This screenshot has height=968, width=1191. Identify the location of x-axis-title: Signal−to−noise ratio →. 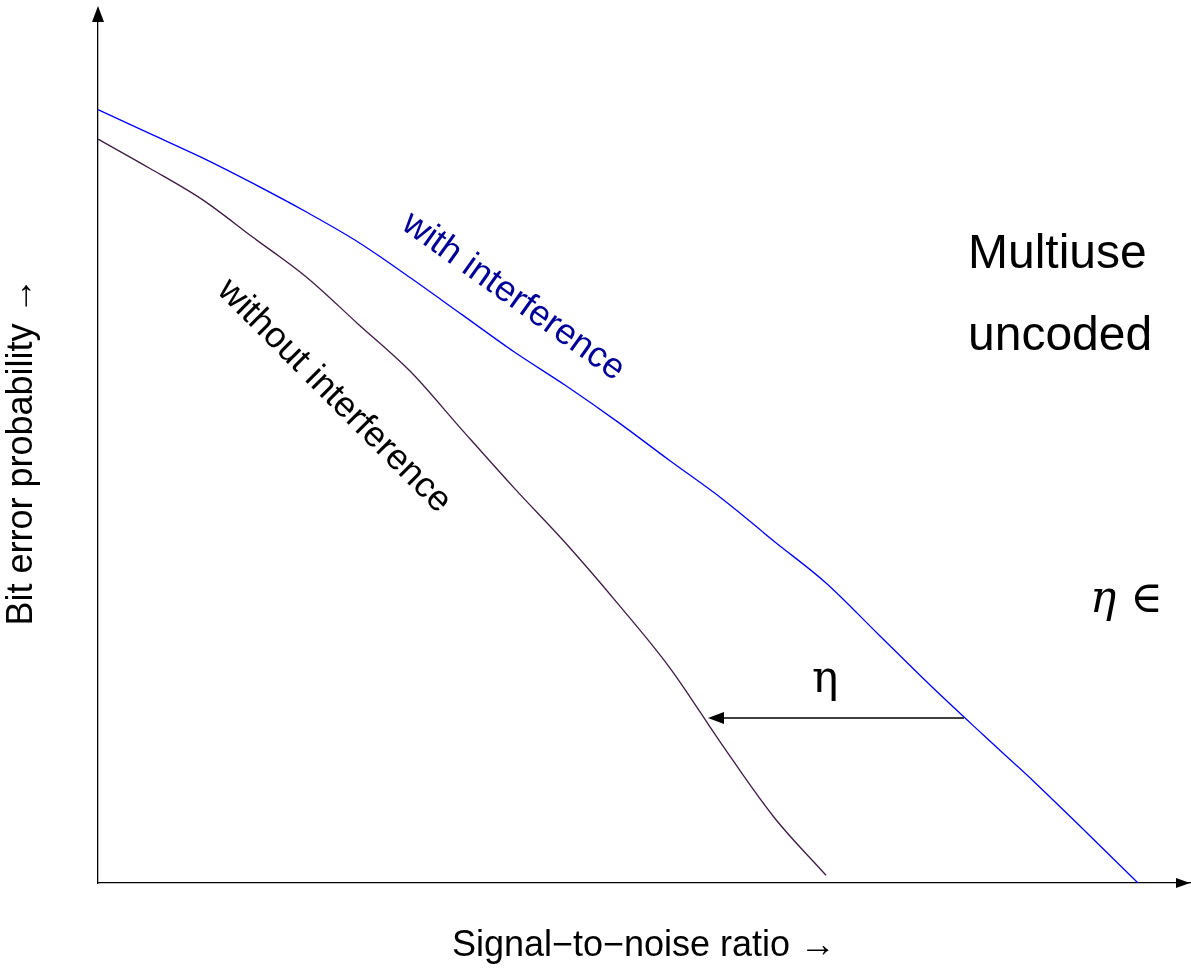
(644, 944).